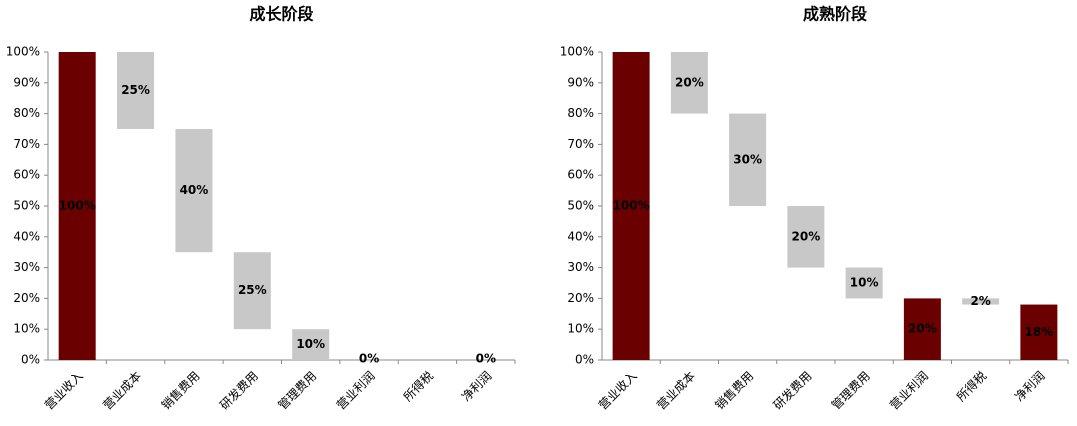 The height and width of the screenshot is (426, 1077). I want to click on data-label: 40%, so click(194, 190).